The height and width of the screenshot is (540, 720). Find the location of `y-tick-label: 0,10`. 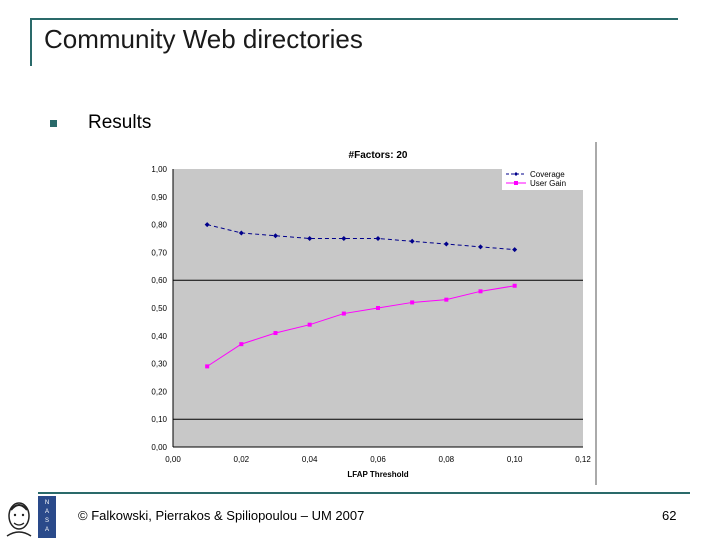

y-tick-label: 0,10 is located at coordinates (159, 419).